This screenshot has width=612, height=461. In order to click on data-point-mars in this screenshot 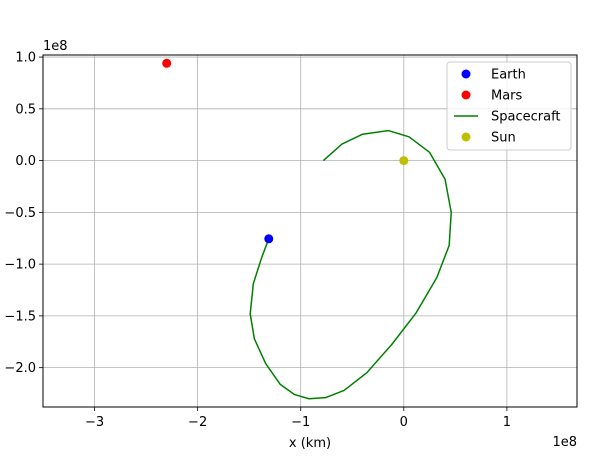, I will do `click(167, 63)`.